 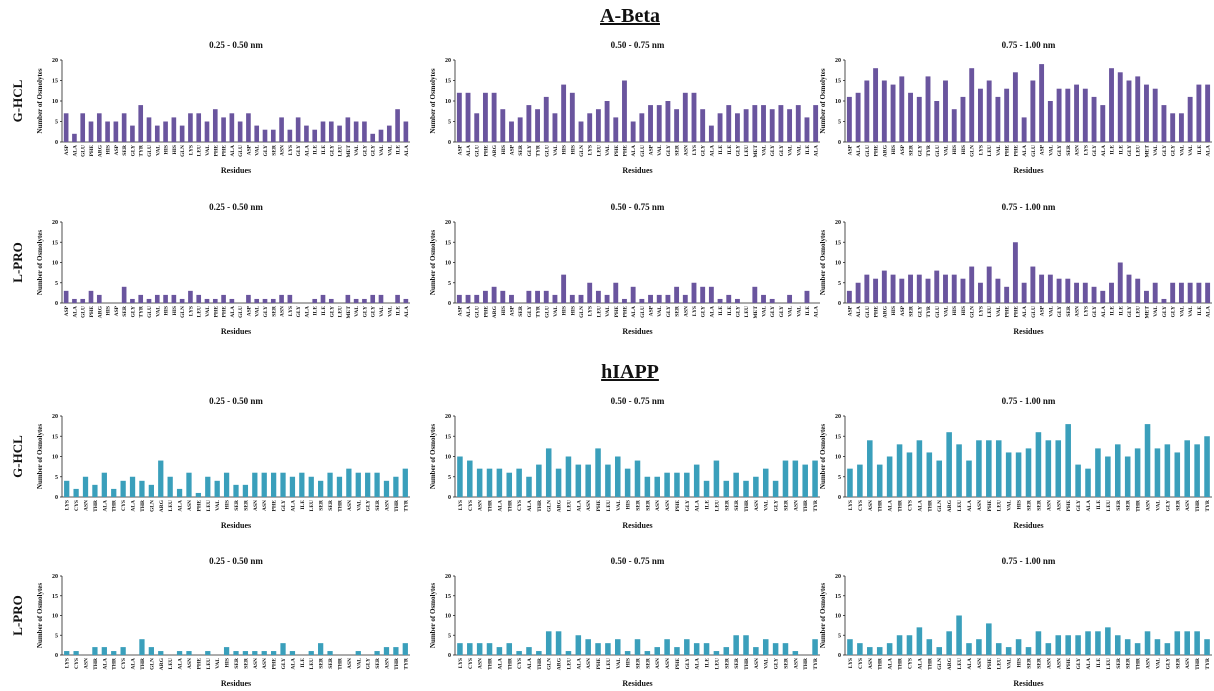 What do you see at coordinates (940, 664) in the screenshot?
I see `x-tick-label: GLN` at bounding box center [940, 664].